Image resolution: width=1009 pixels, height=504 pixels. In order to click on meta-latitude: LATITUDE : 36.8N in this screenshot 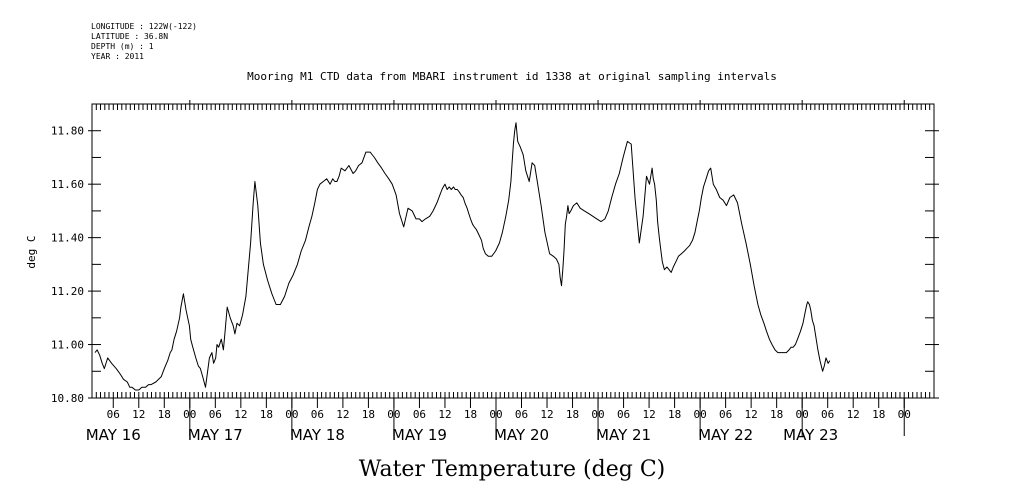, I will do `click(130, 36)`.